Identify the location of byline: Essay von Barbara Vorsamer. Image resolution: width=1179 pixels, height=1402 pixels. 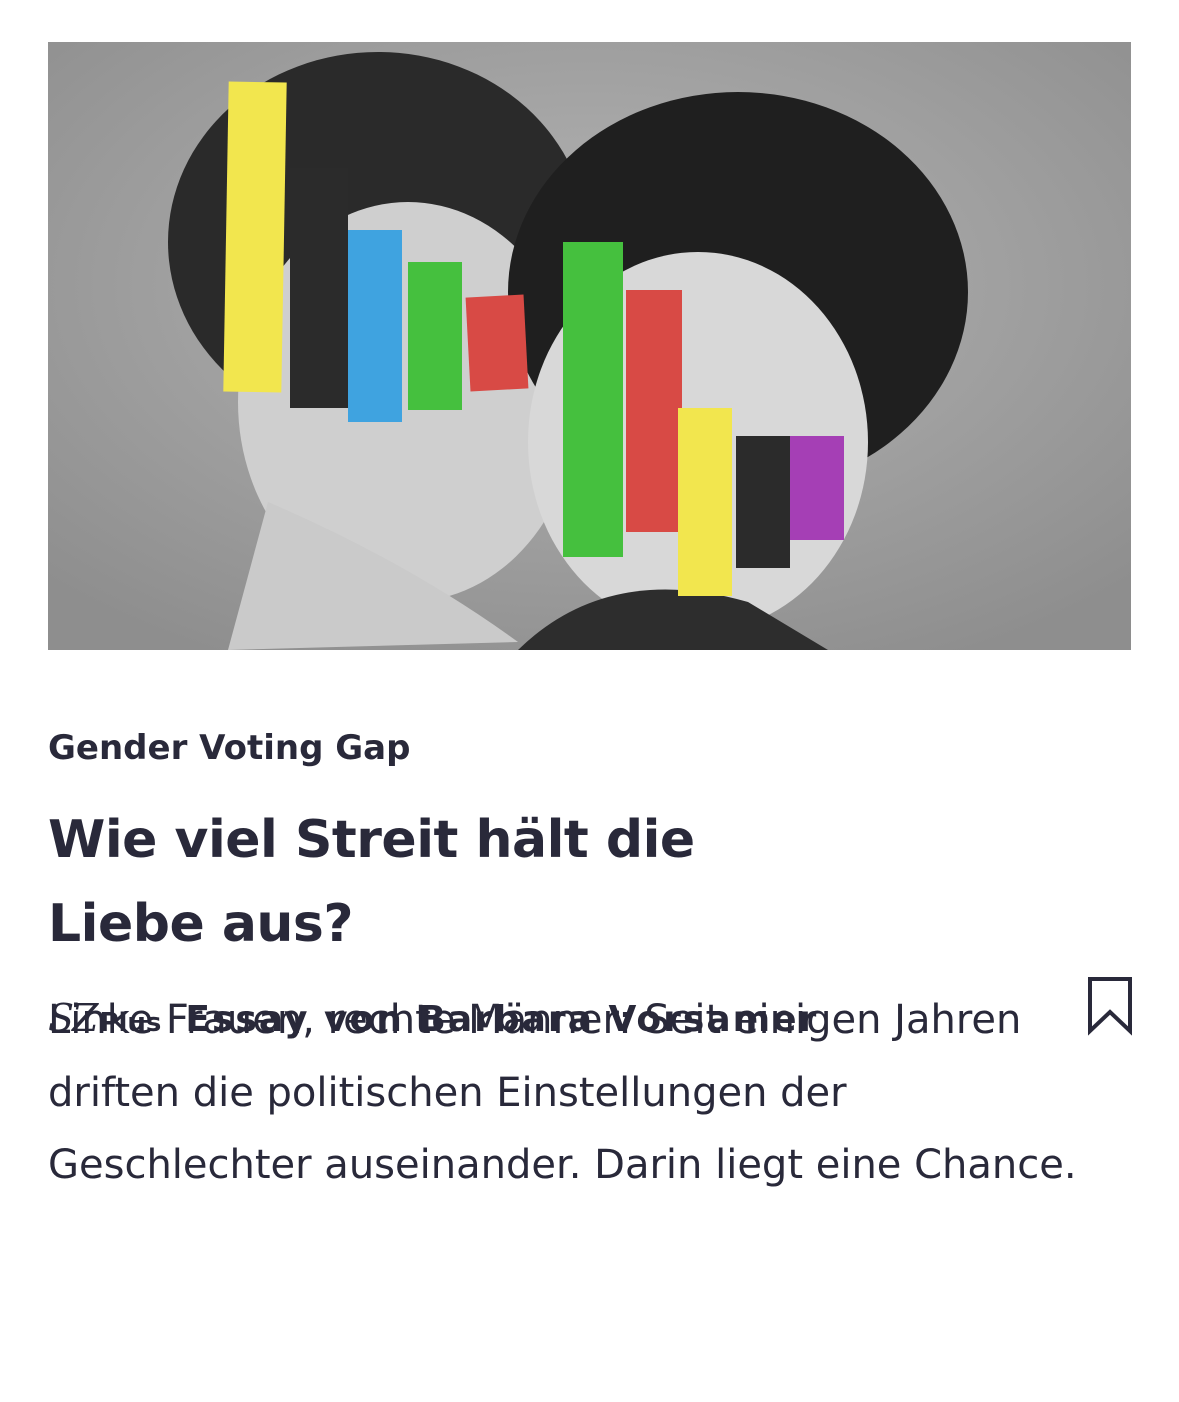
(502, 1019).